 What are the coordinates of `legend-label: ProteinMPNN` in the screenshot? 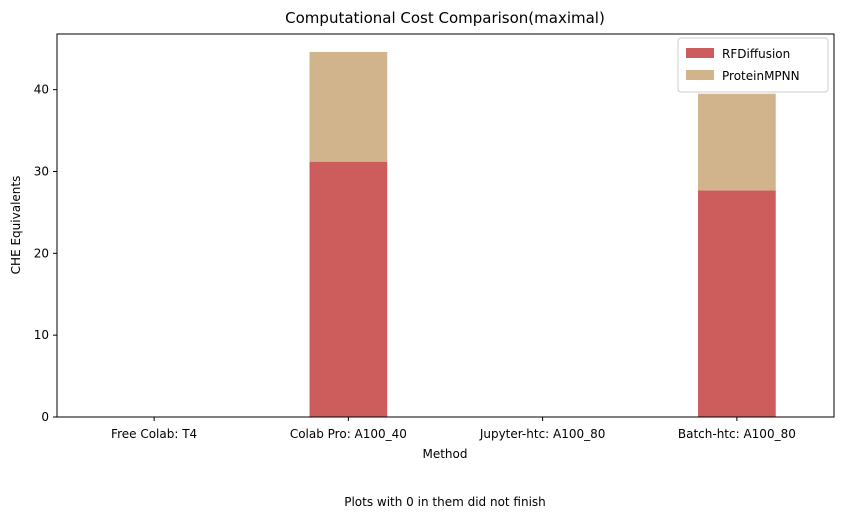 It's located at (761, 76).